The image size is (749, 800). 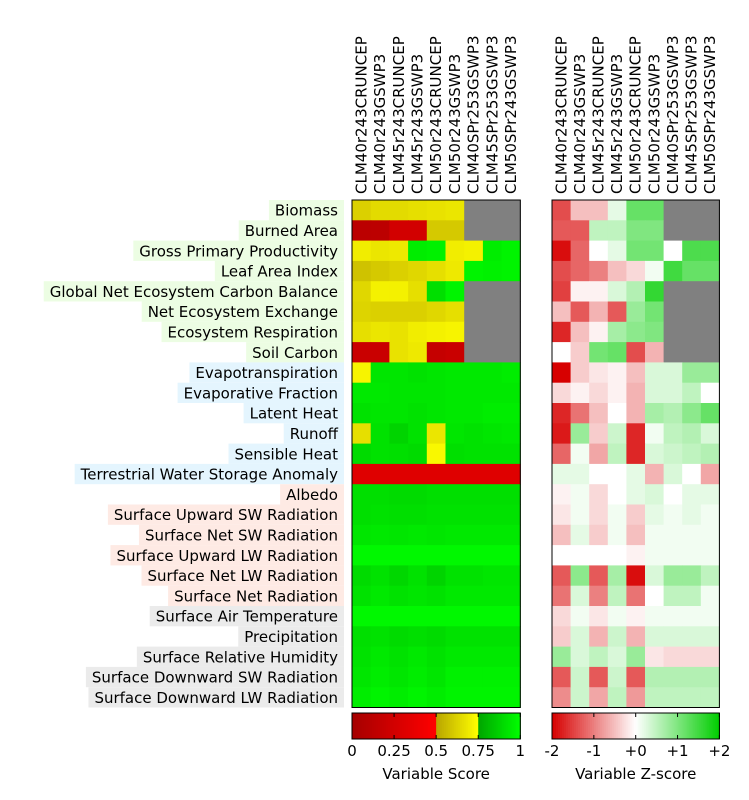 I want to click on row-label: Evapotranspiration, so click(x=266, y=373).